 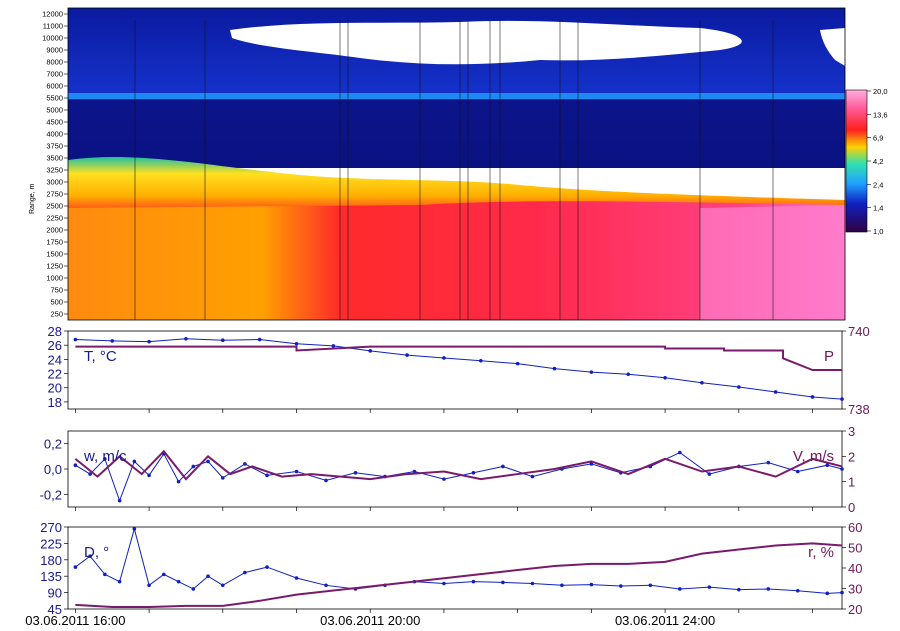 I want to click on lidar-y-tick-label: 250, so click(x=56, y=314).